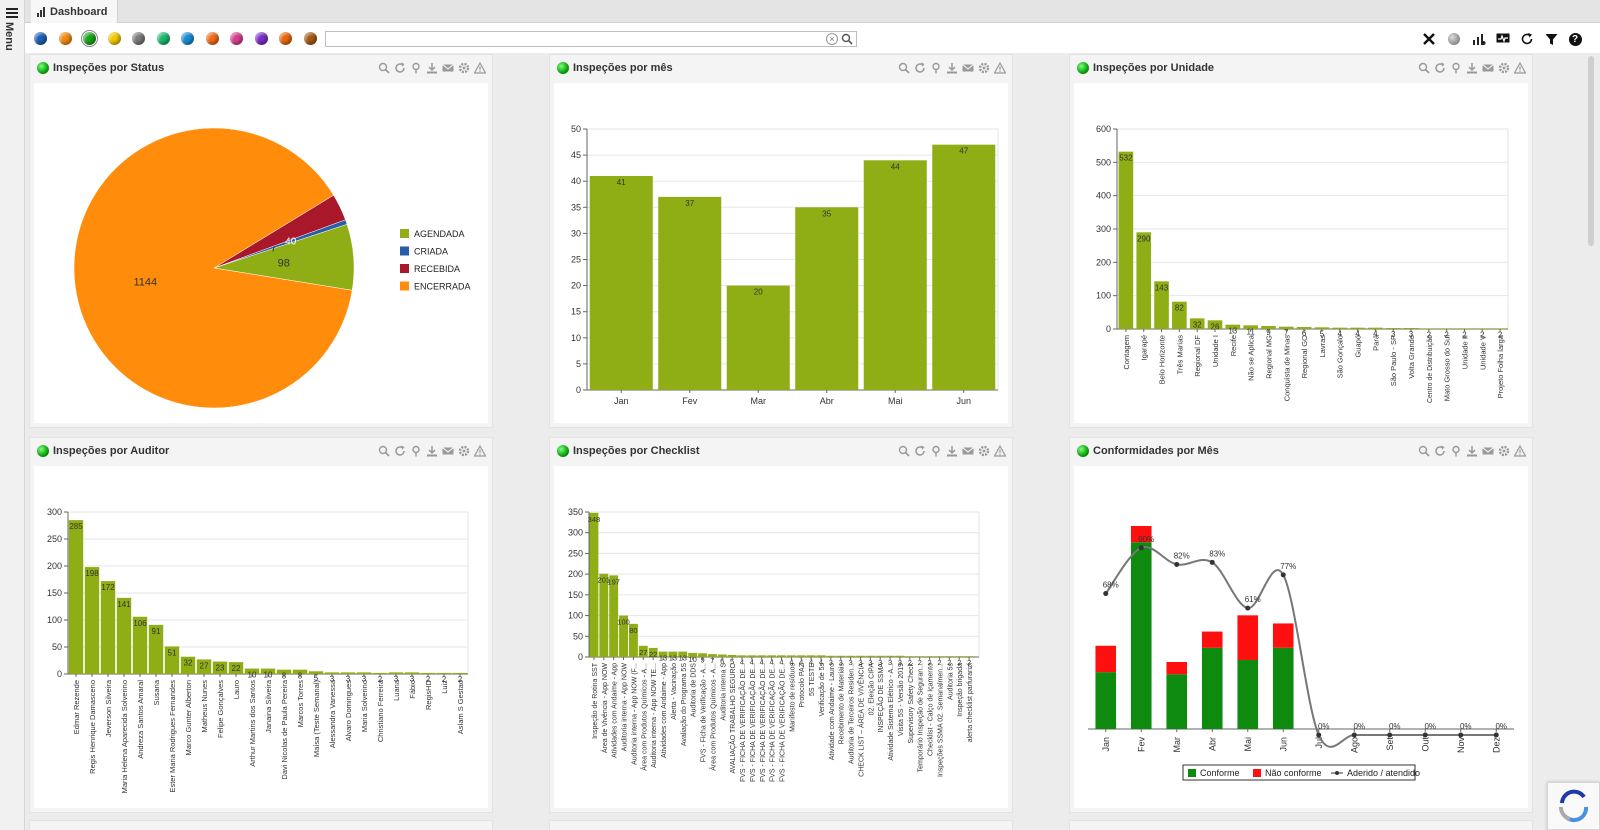  I want to click on recaptcha-badge, so click(1573, 806).